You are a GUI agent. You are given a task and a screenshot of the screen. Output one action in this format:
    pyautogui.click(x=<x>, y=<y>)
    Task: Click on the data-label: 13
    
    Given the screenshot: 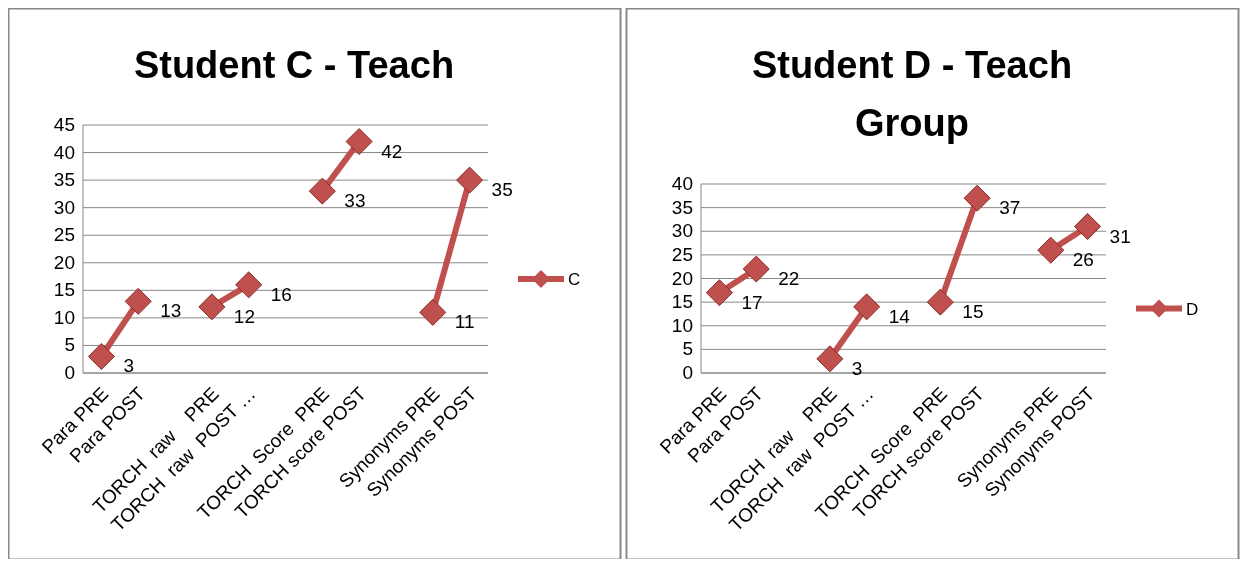 What is the action you would take?
    pyautogui.click(x=171, y=311)
    